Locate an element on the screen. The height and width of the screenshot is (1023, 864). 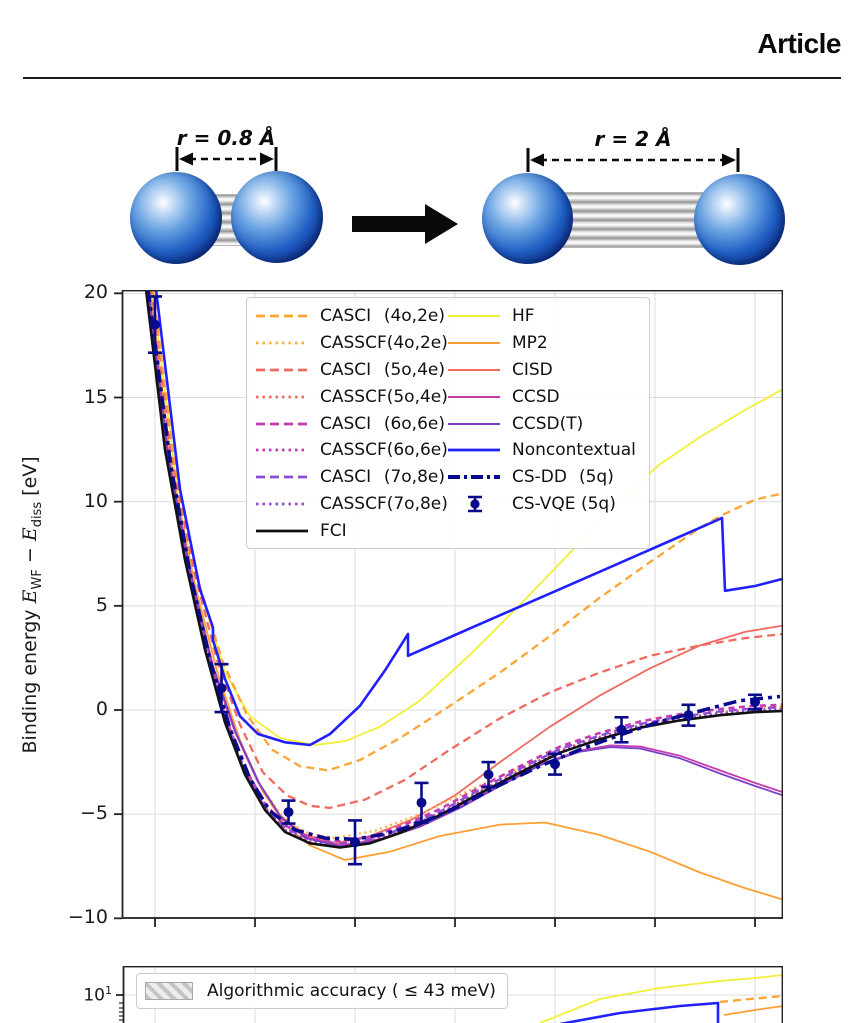
legend-entry: CASSCF (7o,8e) is located at coordinates (350, 504).